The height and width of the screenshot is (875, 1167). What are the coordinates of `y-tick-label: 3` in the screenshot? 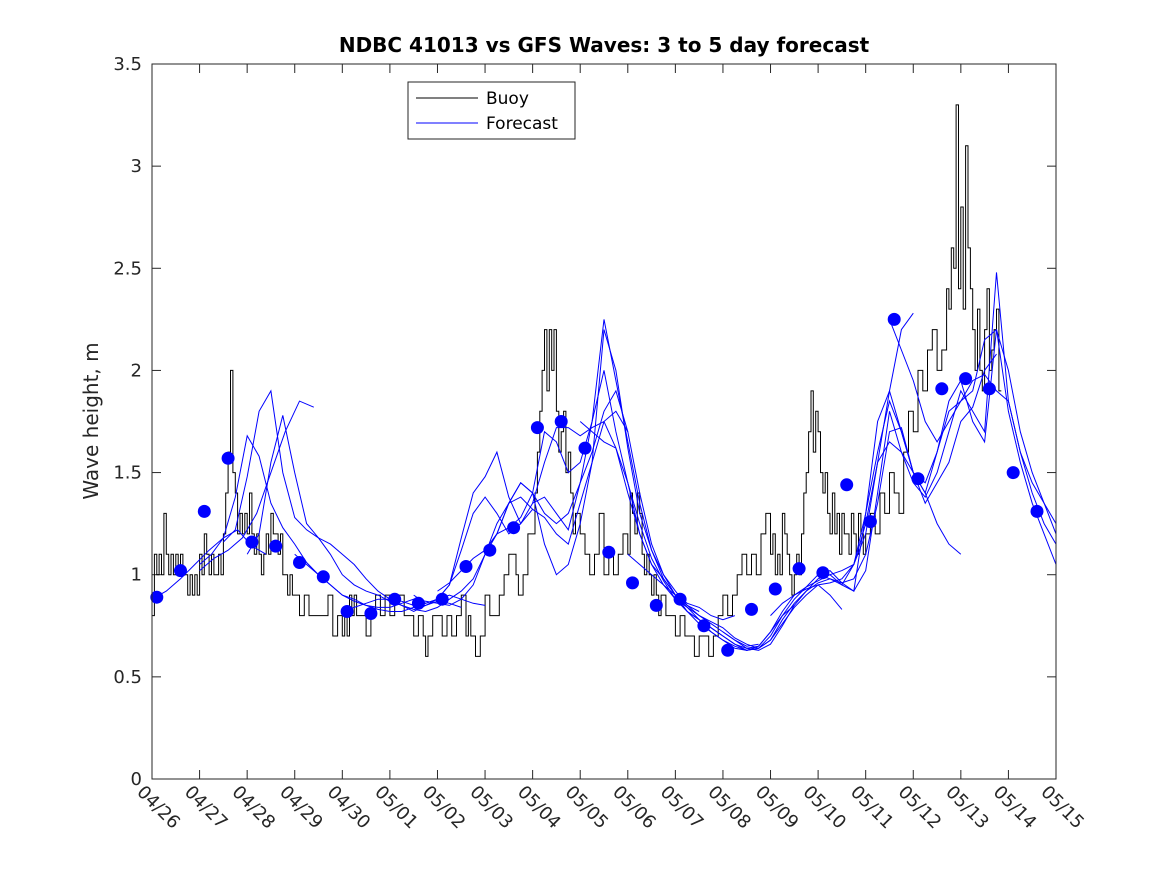 It's located at (136, 166).